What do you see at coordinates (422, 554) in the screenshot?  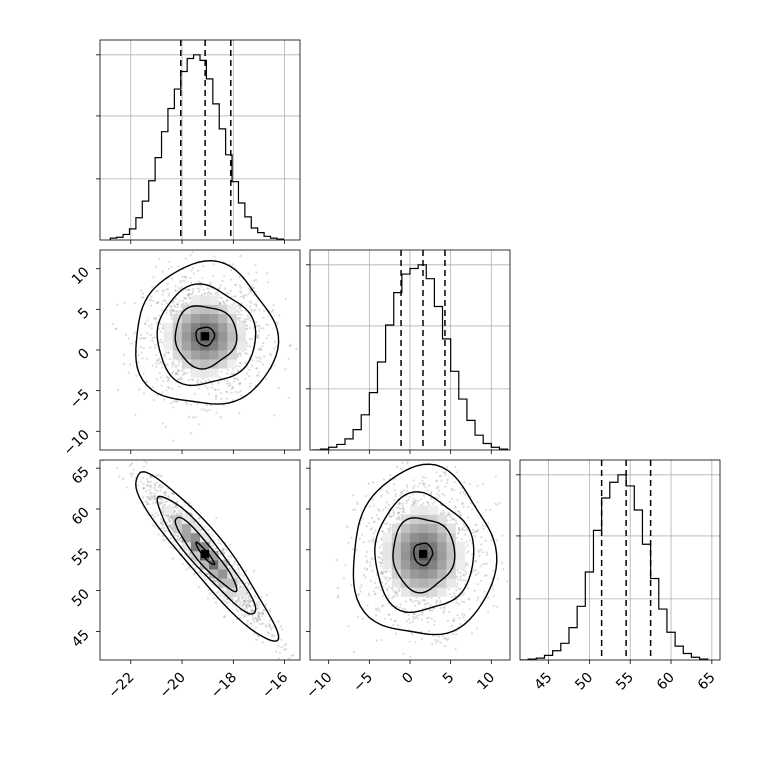 I see `scatter-content` at bounding box center [422, 554].